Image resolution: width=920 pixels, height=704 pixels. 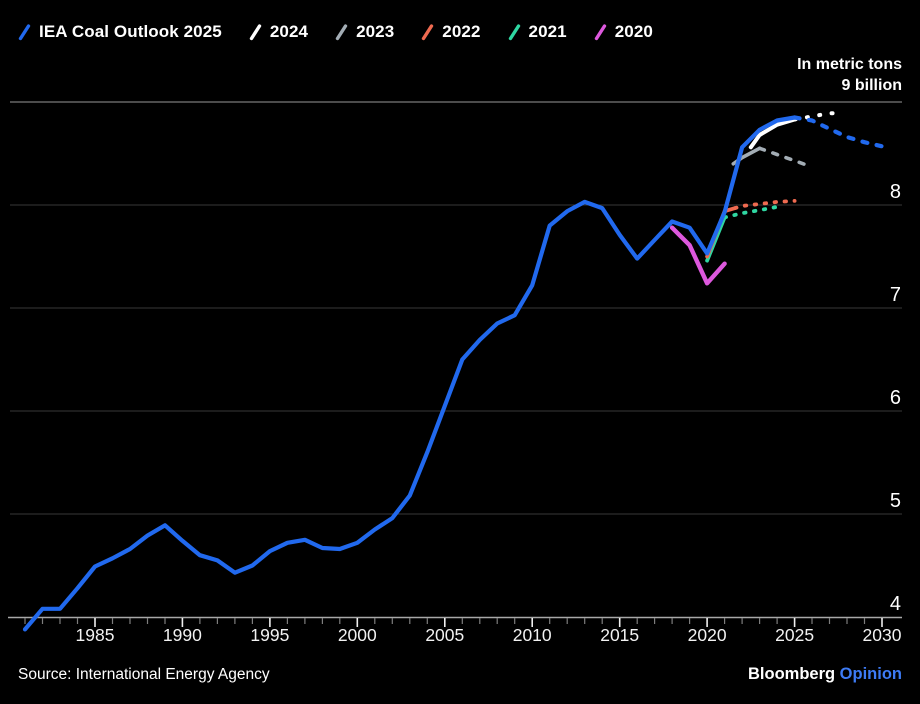 I want to click on source-credit: Source: International Energy Agency, so click(x=144, y=674).